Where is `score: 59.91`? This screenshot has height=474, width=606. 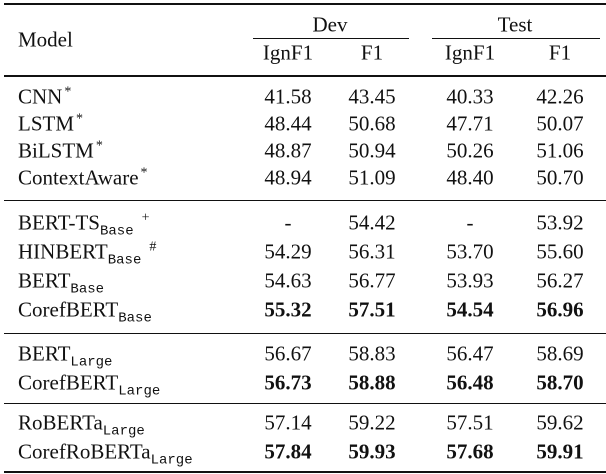 score: 59.91 is located at coordinates (560, 451).